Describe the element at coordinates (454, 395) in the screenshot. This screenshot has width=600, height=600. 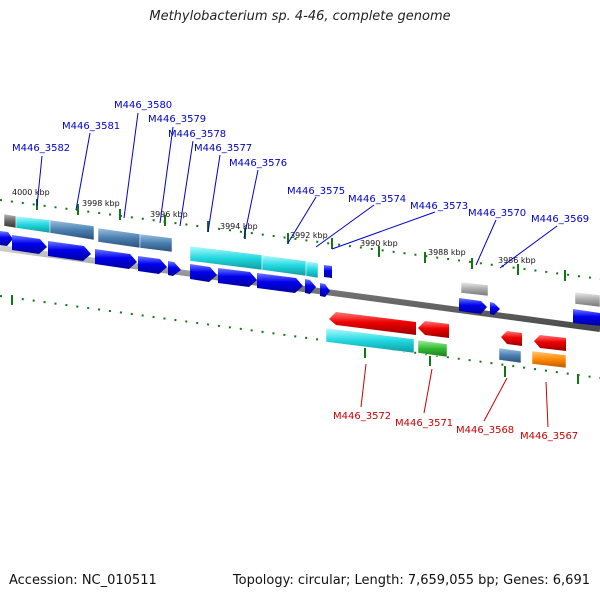
I see `reverse-label-leaders` at that location.